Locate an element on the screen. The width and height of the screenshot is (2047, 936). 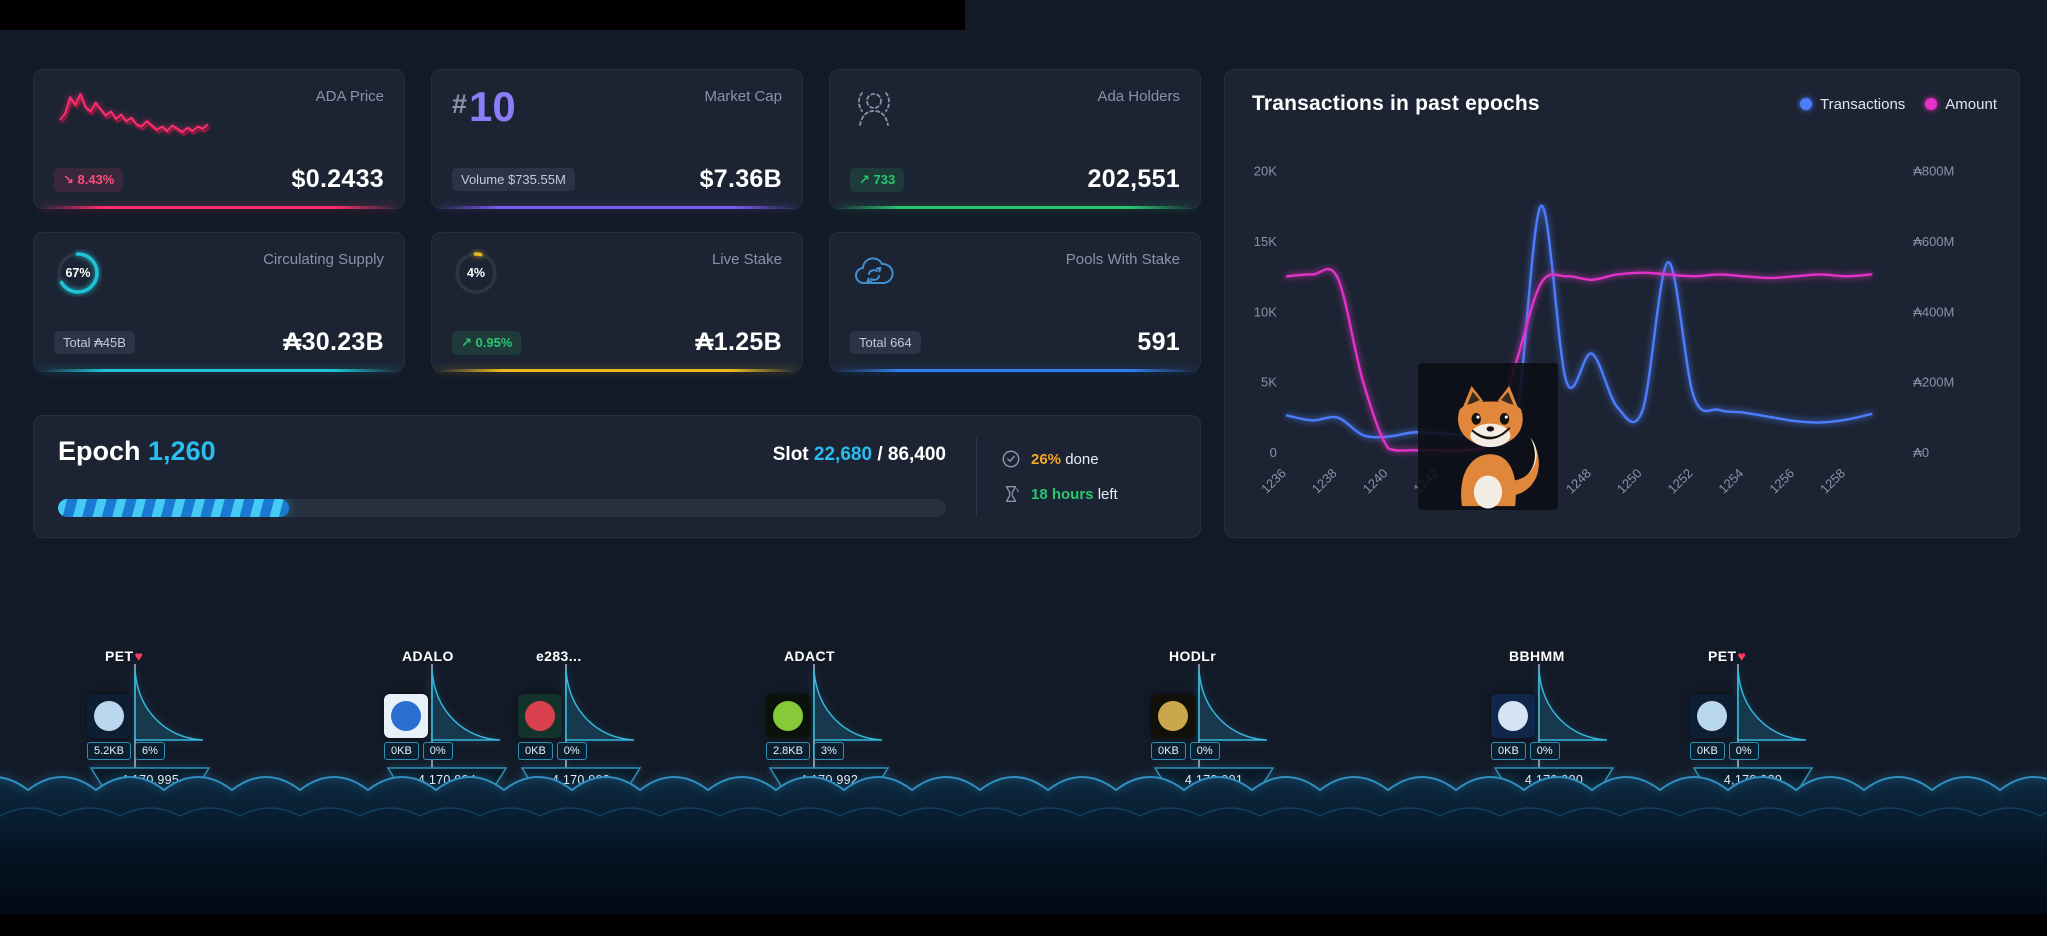
heart-icon: ♥ is located at coordinates (139, 656).